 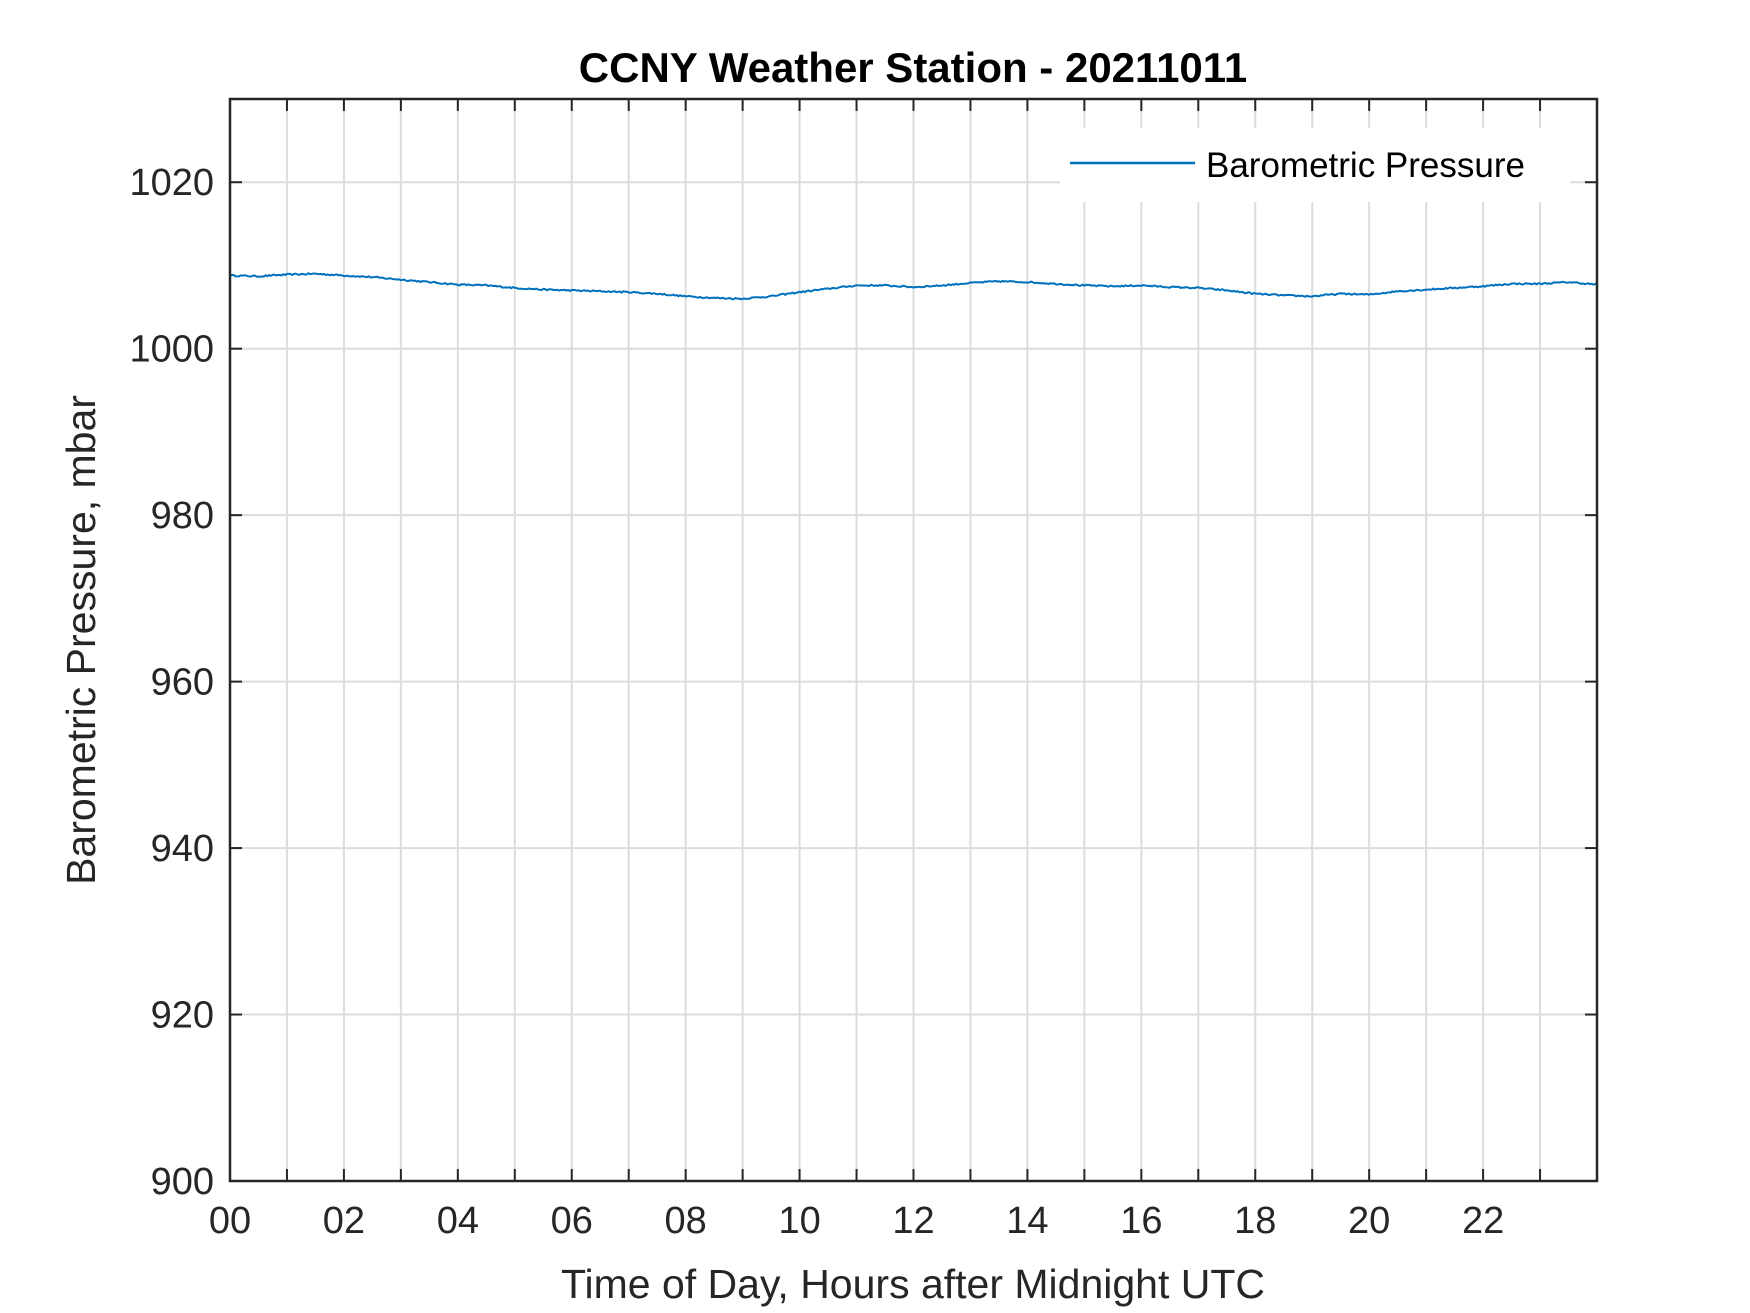 I want to click on y-axis-label: Barometric Pressure, mbar, so click(x=81, y=640).